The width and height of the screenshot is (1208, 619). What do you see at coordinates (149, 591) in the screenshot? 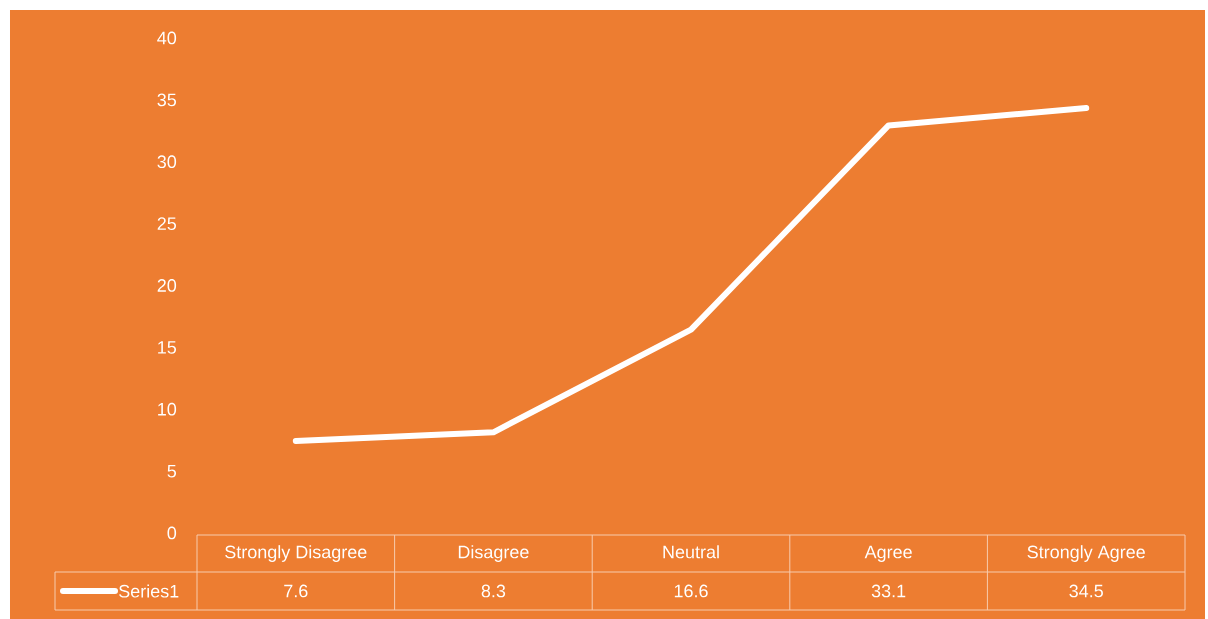
I see `legend-label: Series1` at bounding box center [149, 591].